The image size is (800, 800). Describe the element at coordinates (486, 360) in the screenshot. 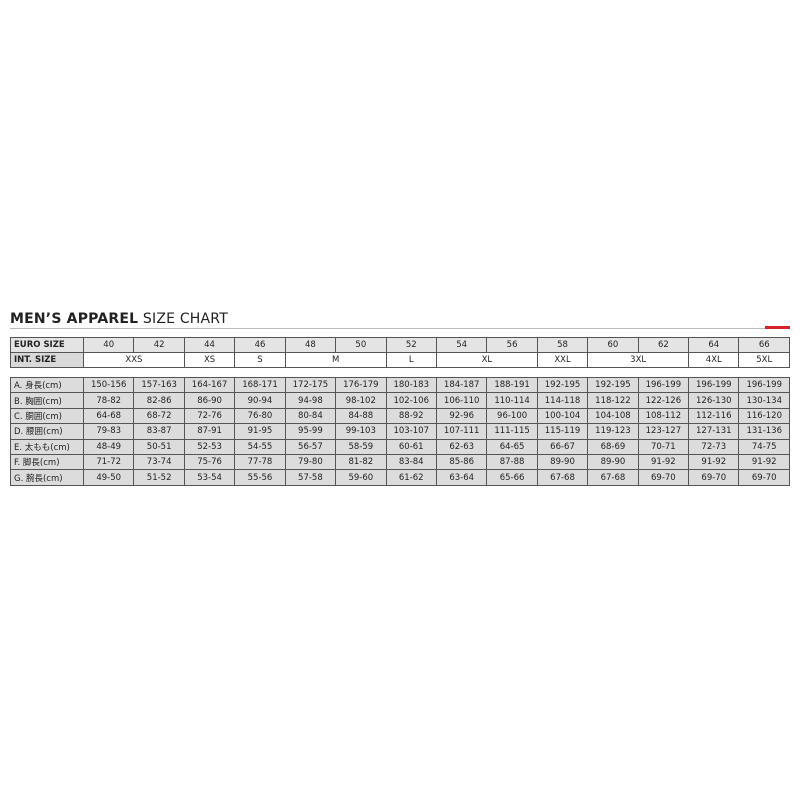

I see `int-size: XL` at that location.